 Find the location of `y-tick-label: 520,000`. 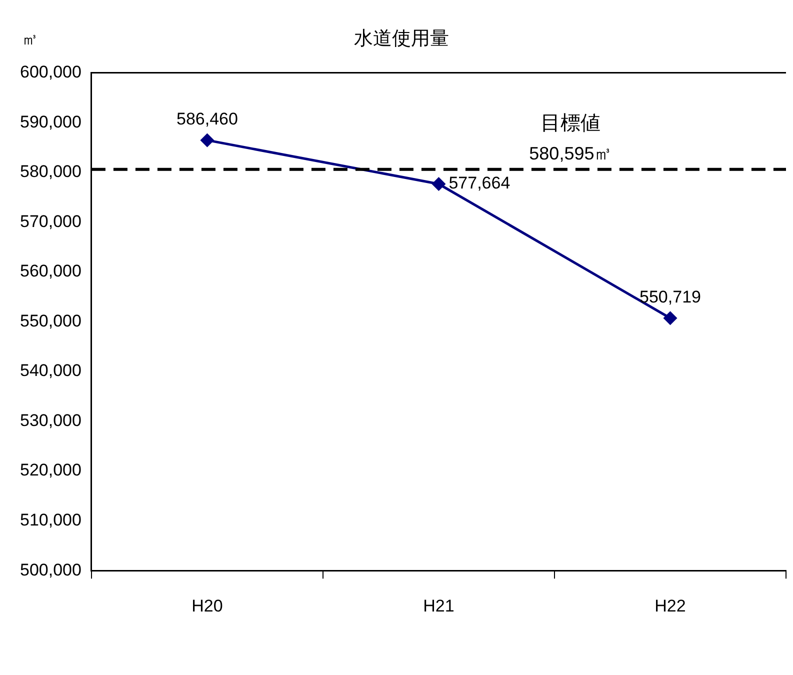

y-tick-label: 520,000 is located at coordinates (51, 470).